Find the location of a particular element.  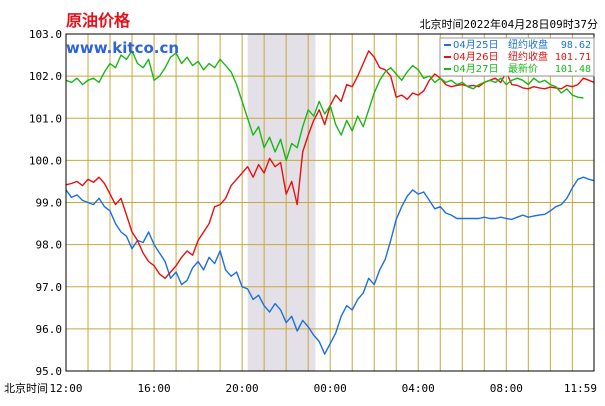

y-tick-label: 98.0 is located at coordinates (49, 245).